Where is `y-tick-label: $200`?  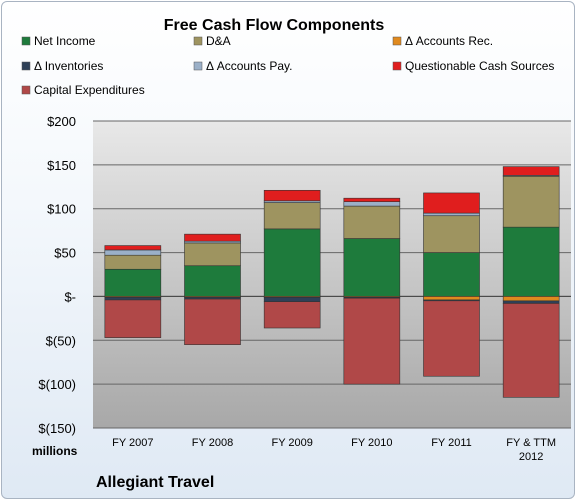
y-tick-label: $200 is located at coordinates (61, 121).